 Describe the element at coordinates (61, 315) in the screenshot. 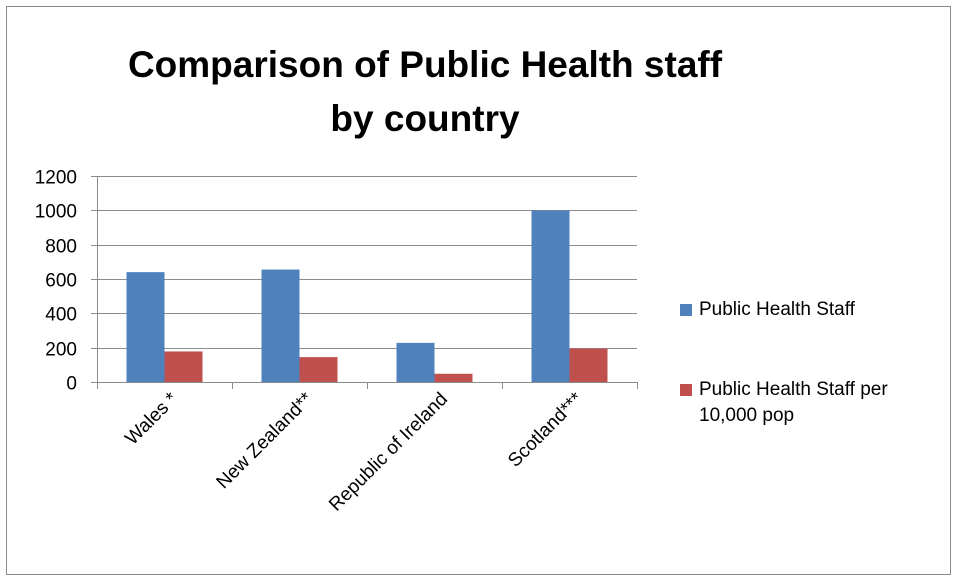

I see `y-tick-label: 400` at that location.